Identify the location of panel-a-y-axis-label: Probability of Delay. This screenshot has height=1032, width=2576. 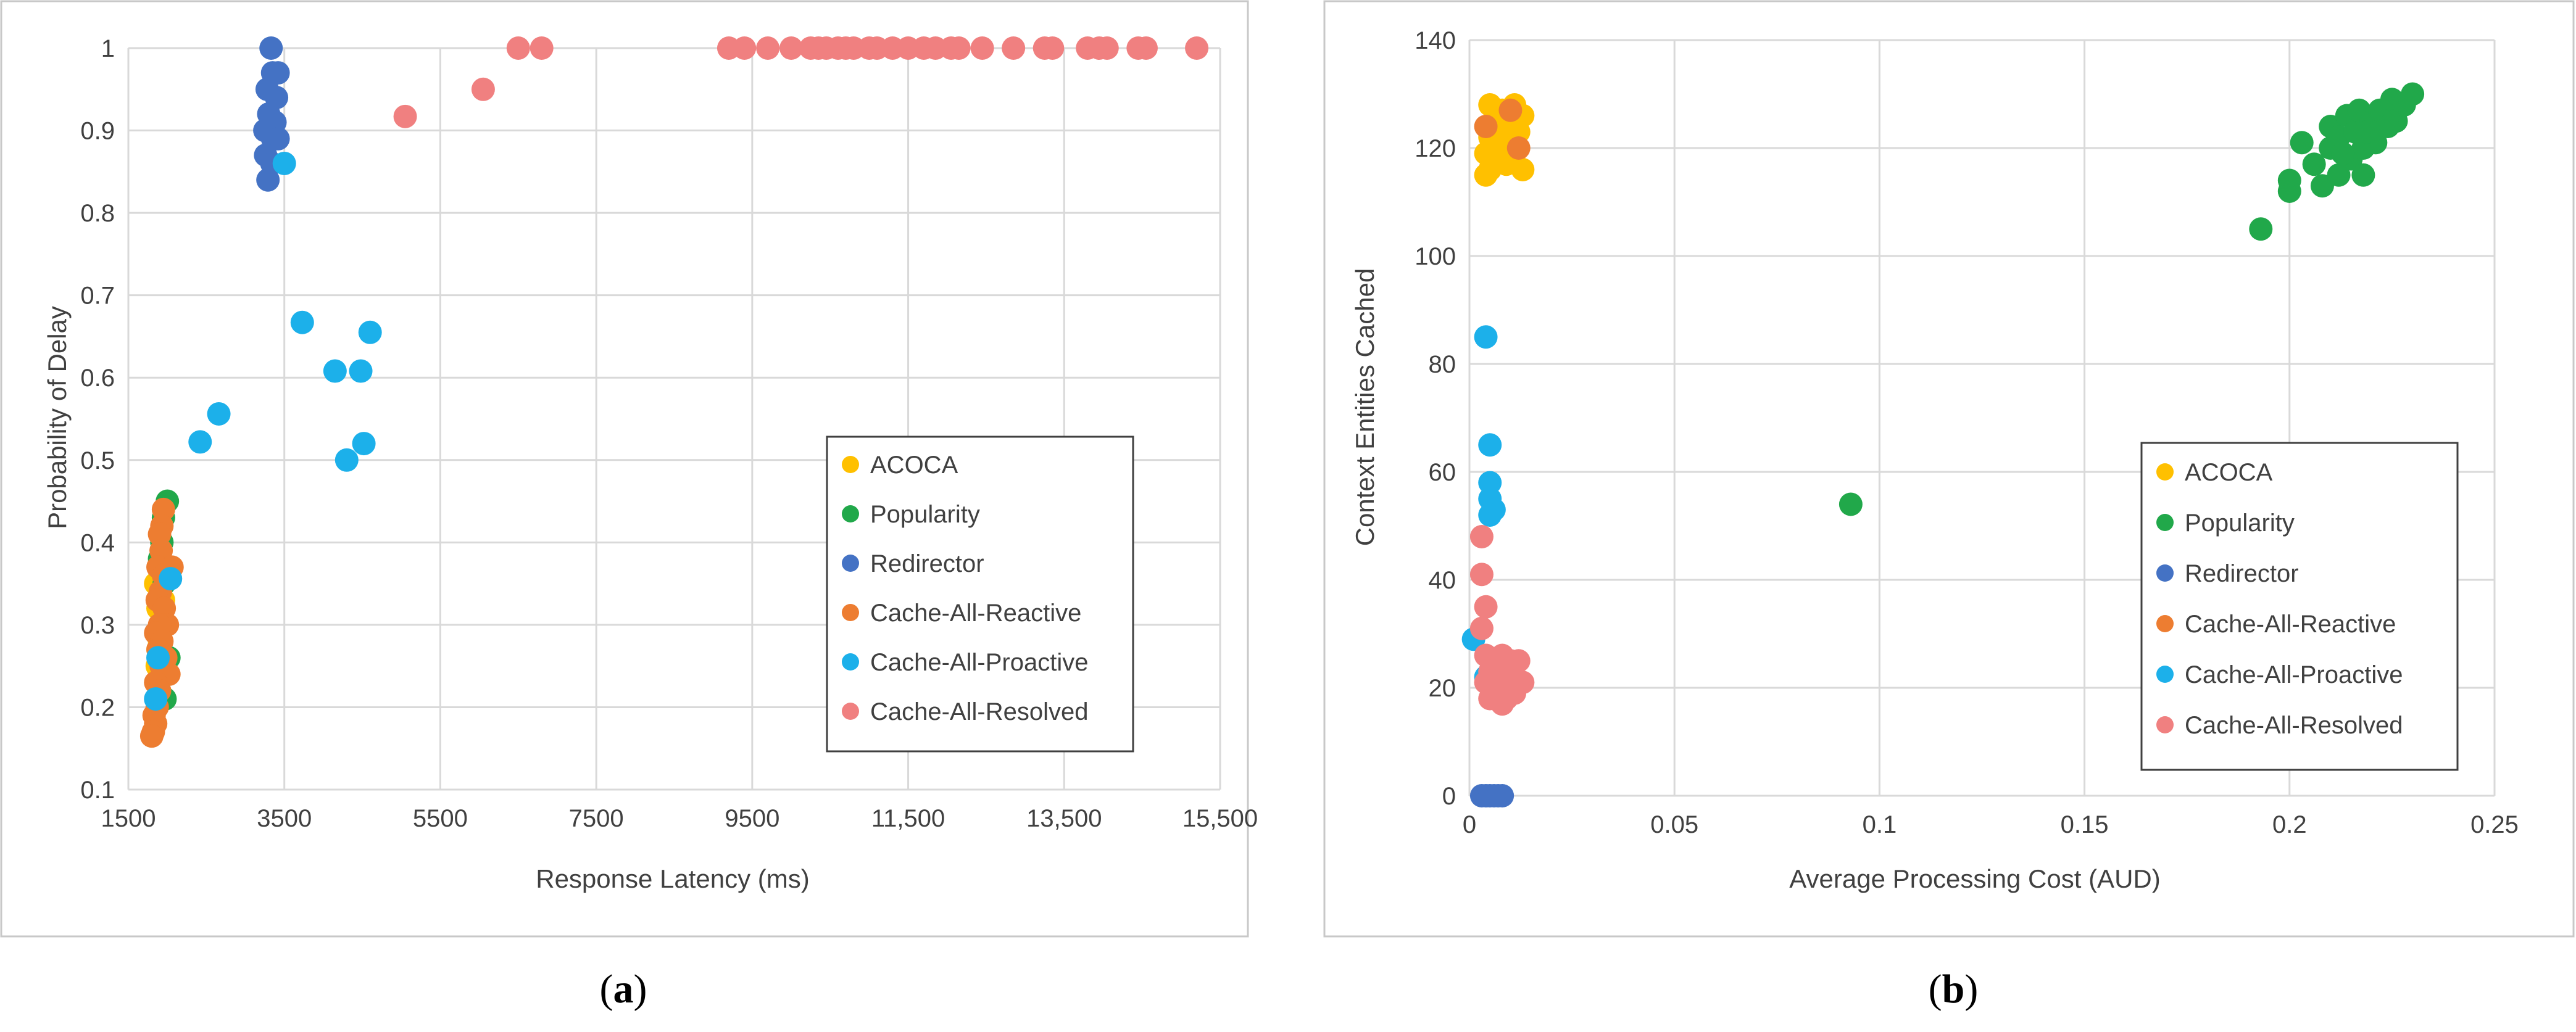
(57, 417).